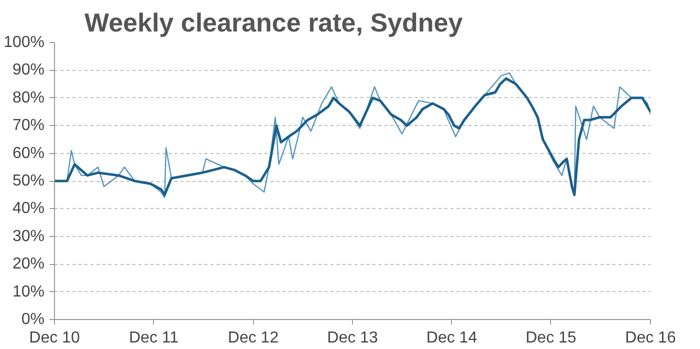 This screenshot has width=700, height=349. Describe the element at coordinates (32, 319) in the screenshot. I see `y-tick-label: 0%` at that location.